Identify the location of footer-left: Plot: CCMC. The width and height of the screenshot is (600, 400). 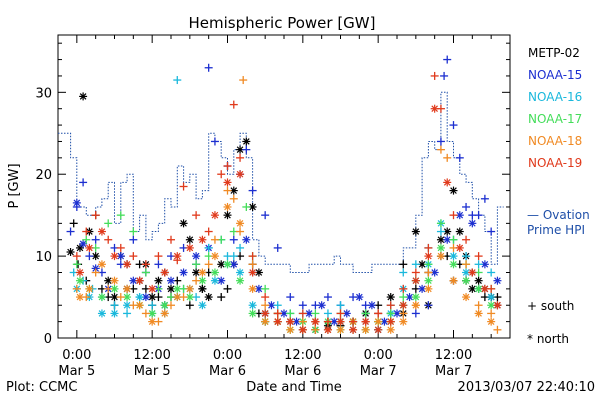
(41, 387).